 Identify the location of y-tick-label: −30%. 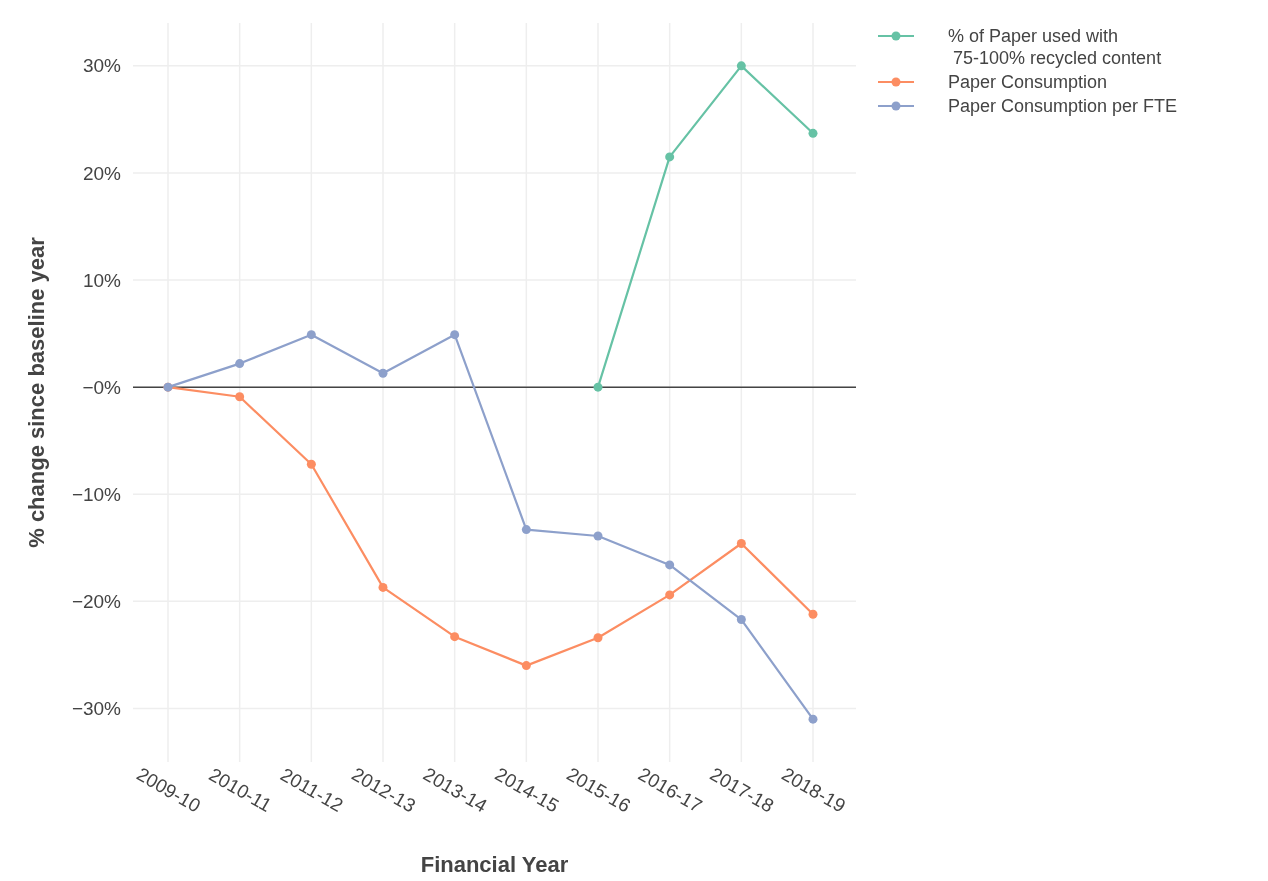
(96, 709).